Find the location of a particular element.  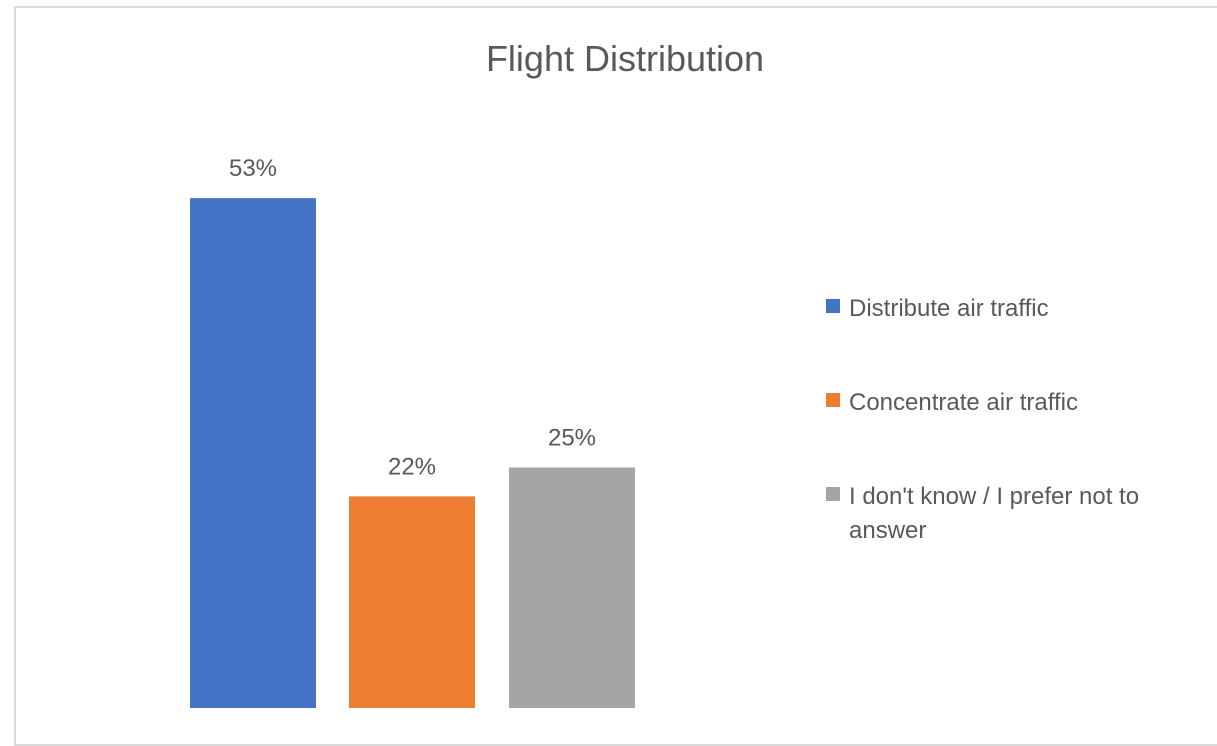

legend-item-dont-know: I don't know / I prefer not to answer is located at coordinates (1017, 514).